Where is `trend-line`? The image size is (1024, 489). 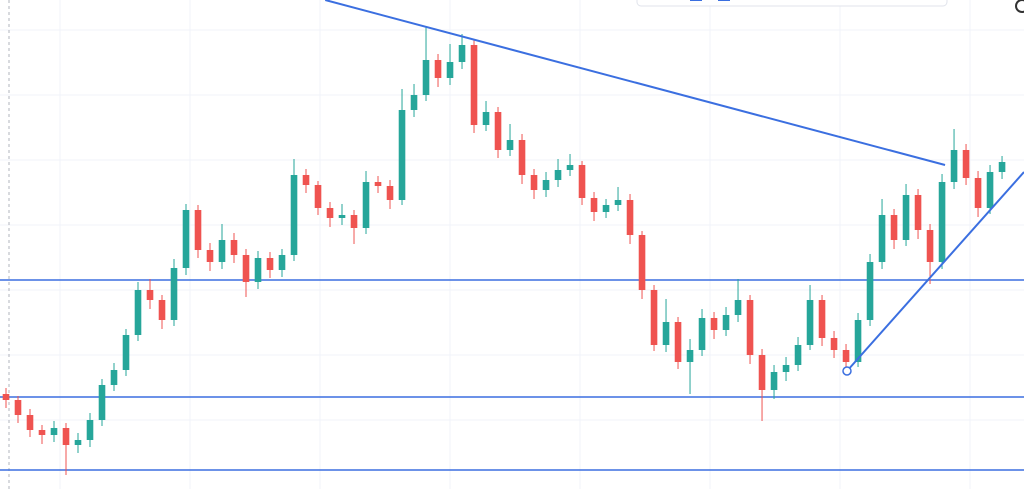
trend-line is located at coordinates (935, 271).